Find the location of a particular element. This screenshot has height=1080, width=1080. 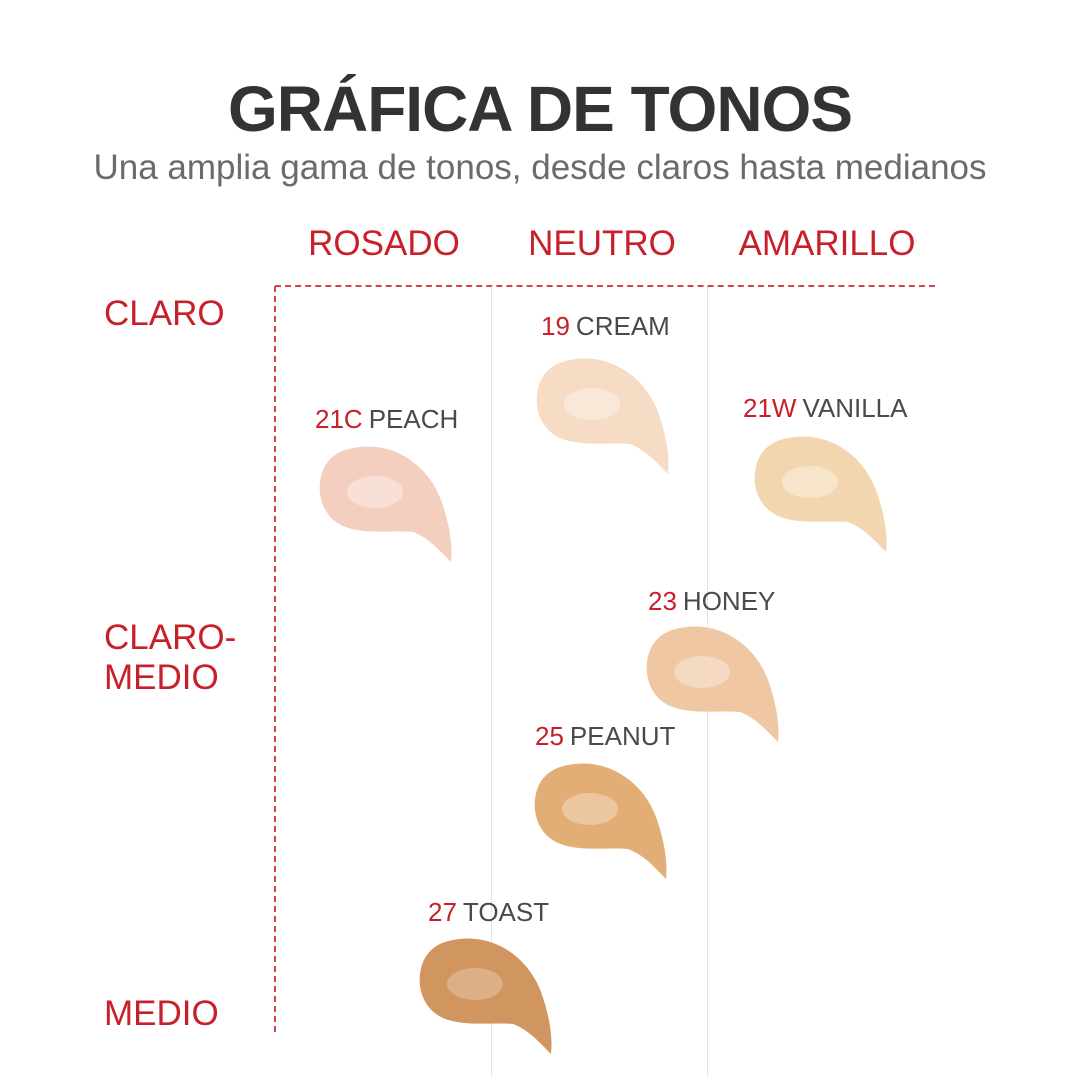

column-header-amarillo: AMARILLO is located at coordinates (827, 243).